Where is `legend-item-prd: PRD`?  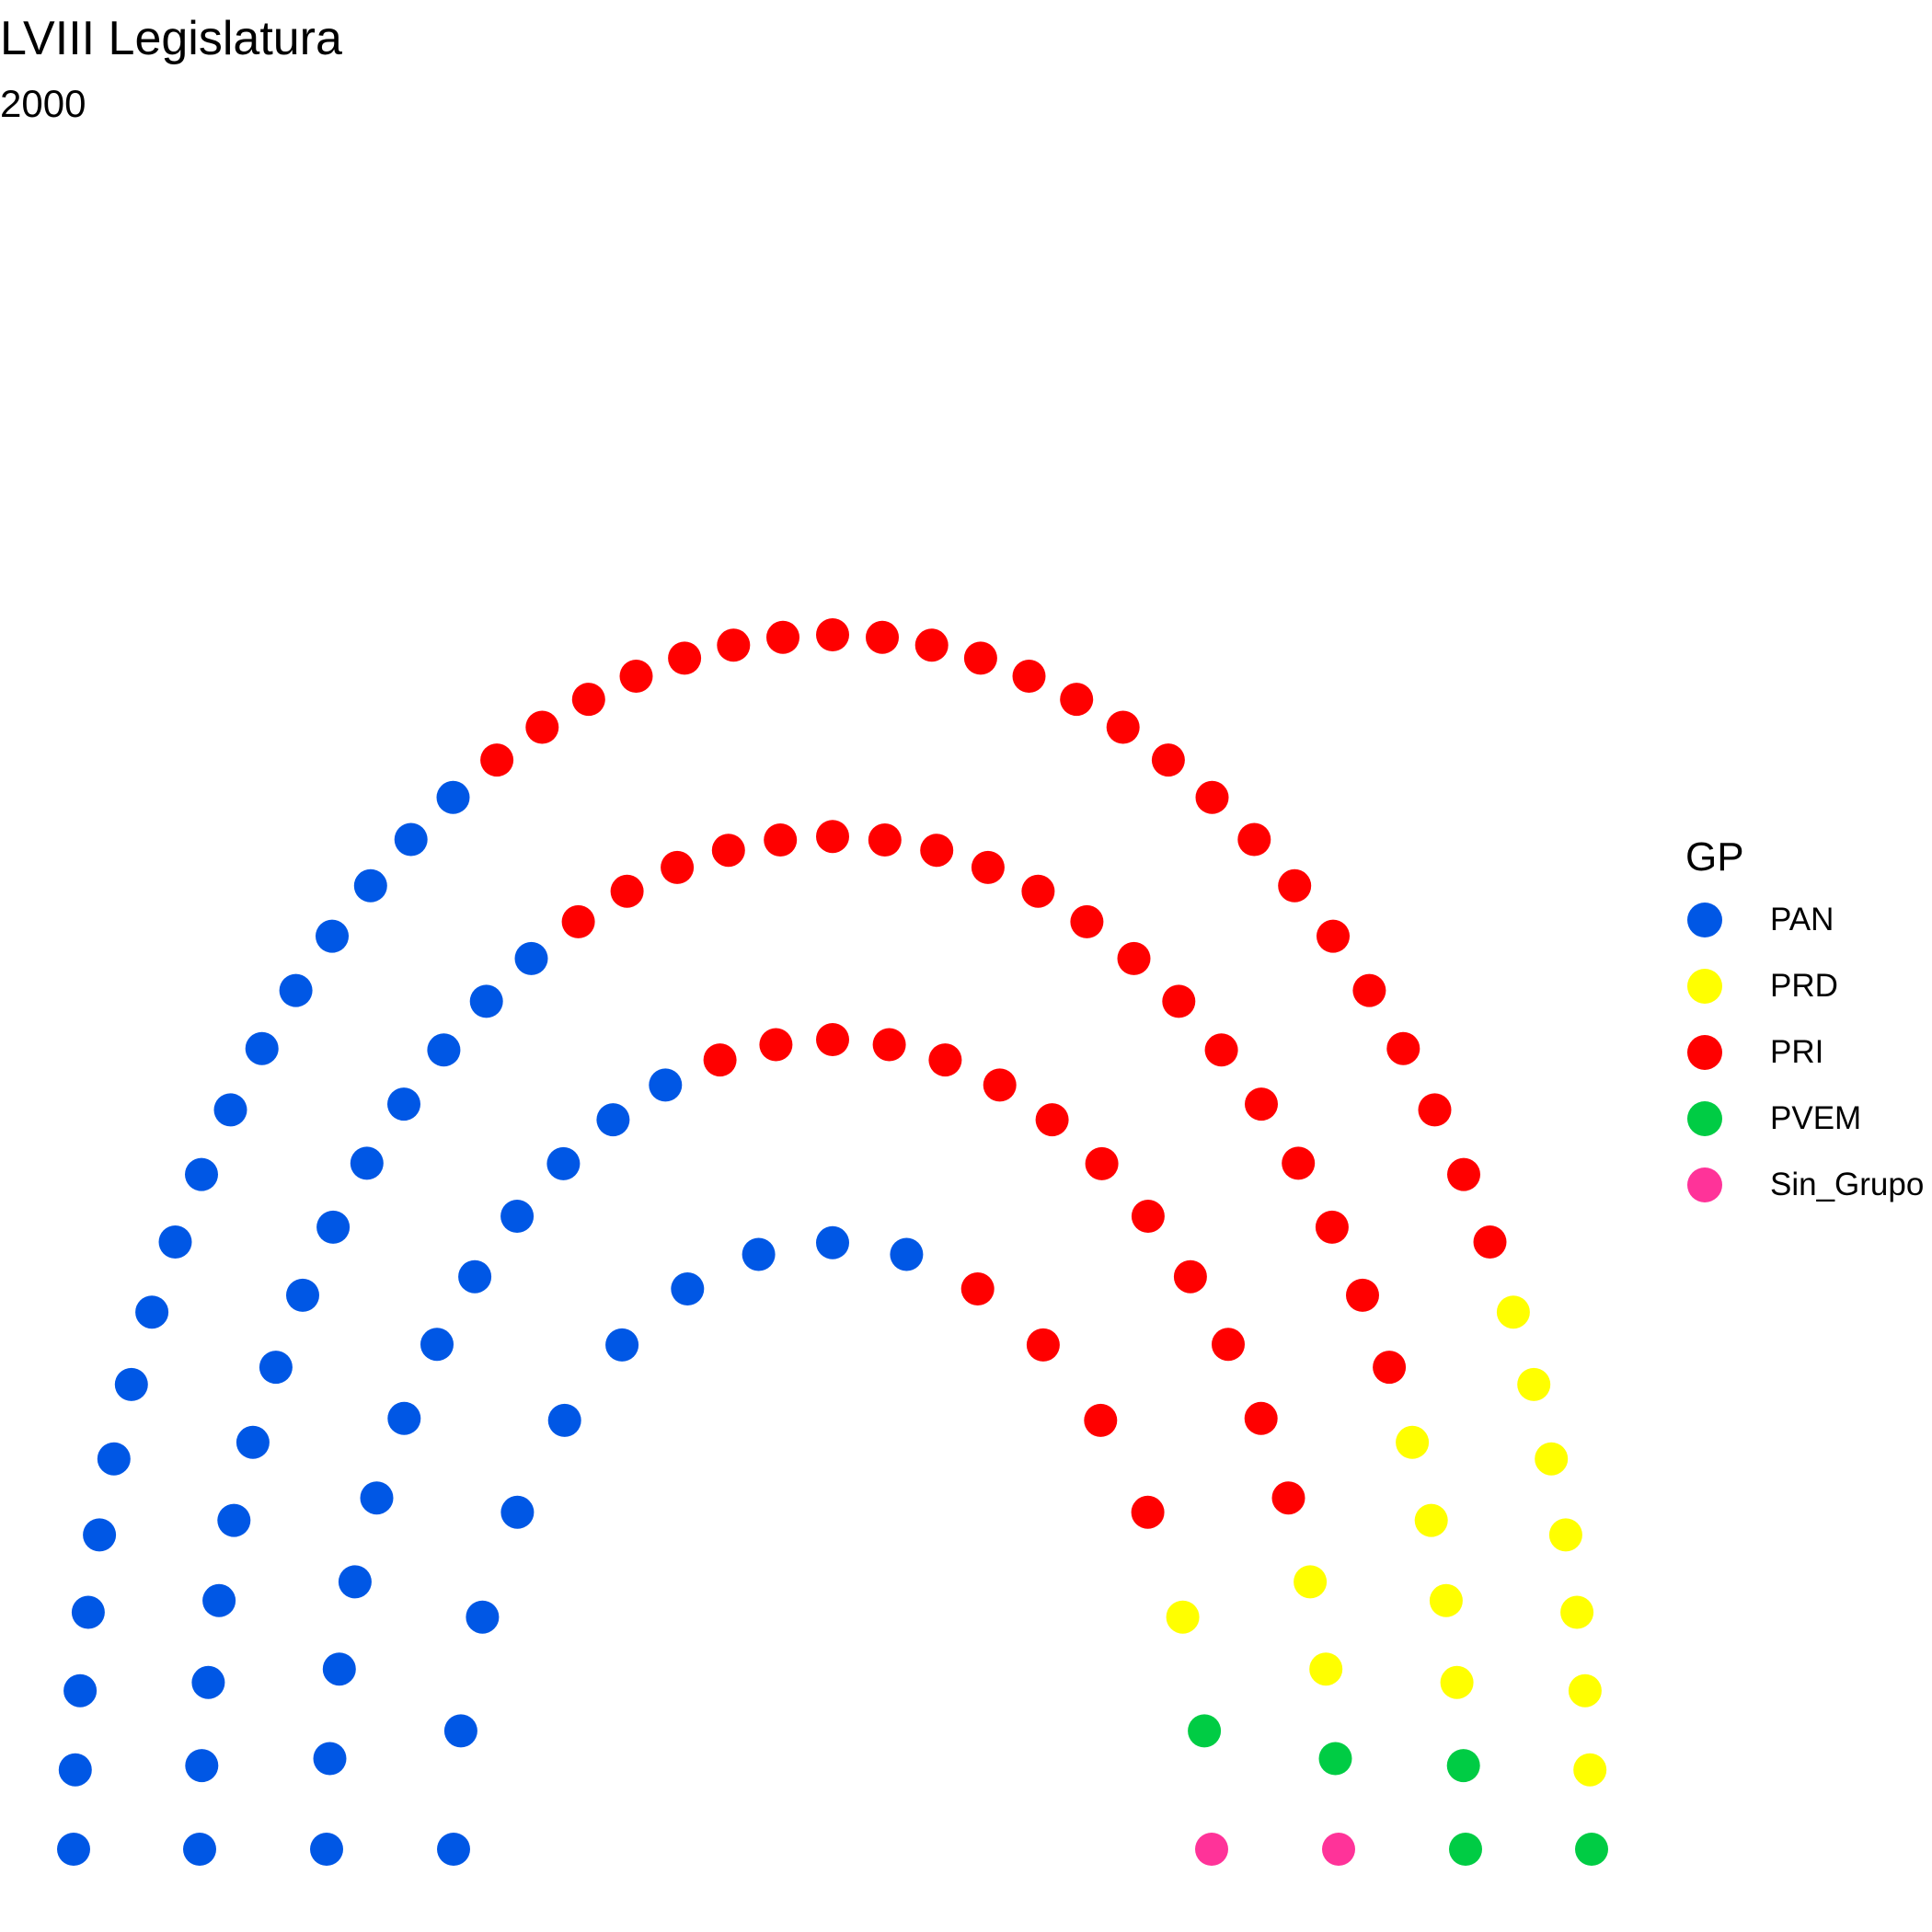
legend-item-prd: PRD is located at coordinates (1805, 986).